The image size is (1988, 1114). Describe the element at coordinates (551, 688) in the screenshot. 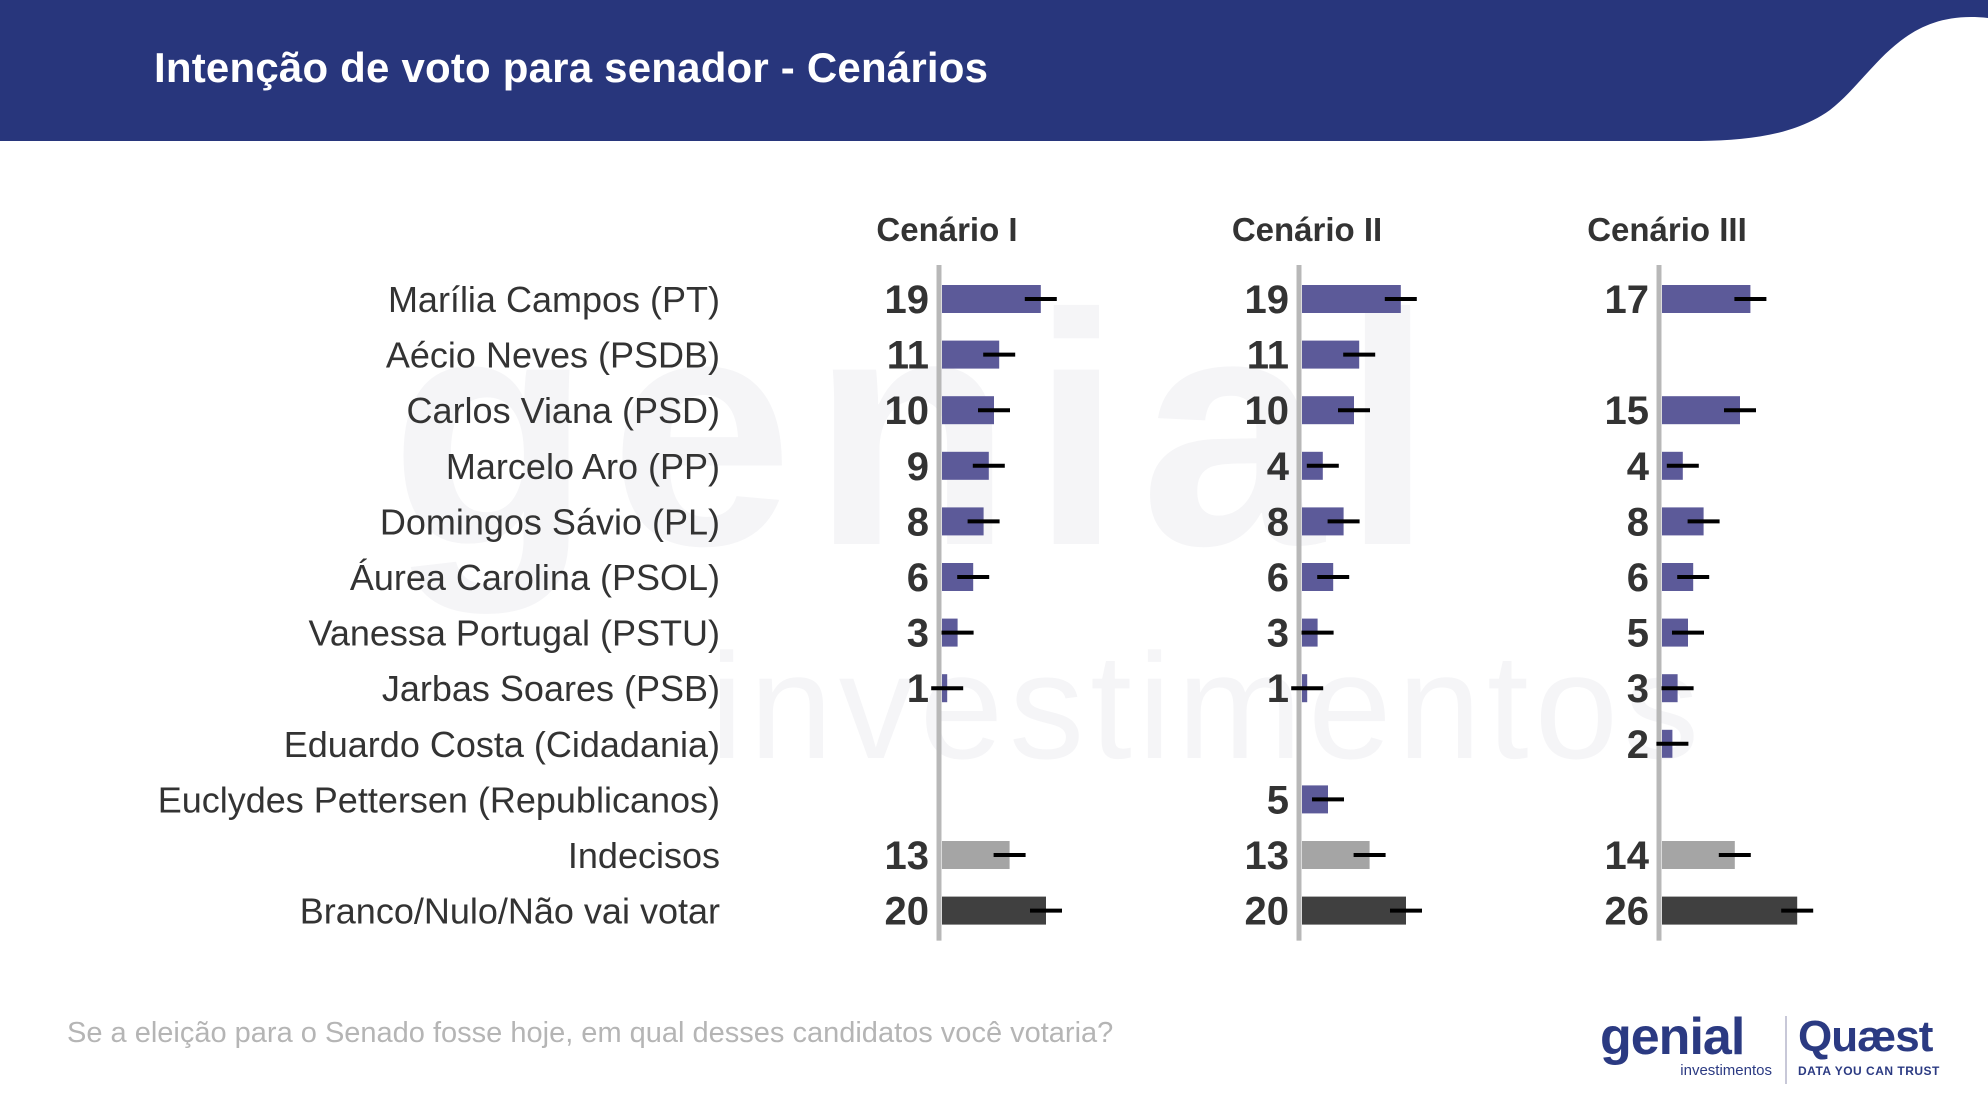

I see `category-label: Jarbas Soares (PSB)` at that location.